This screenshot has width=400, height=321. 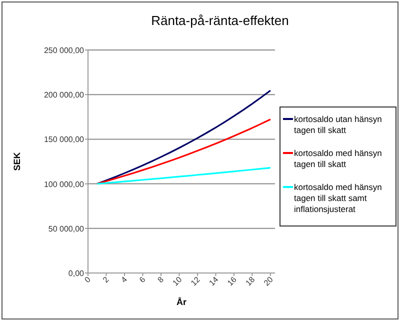 What do you see at coordinates (214, 281) in the screenshot?
I see `x-tick-label: 14` at bounding box center [214, 281].